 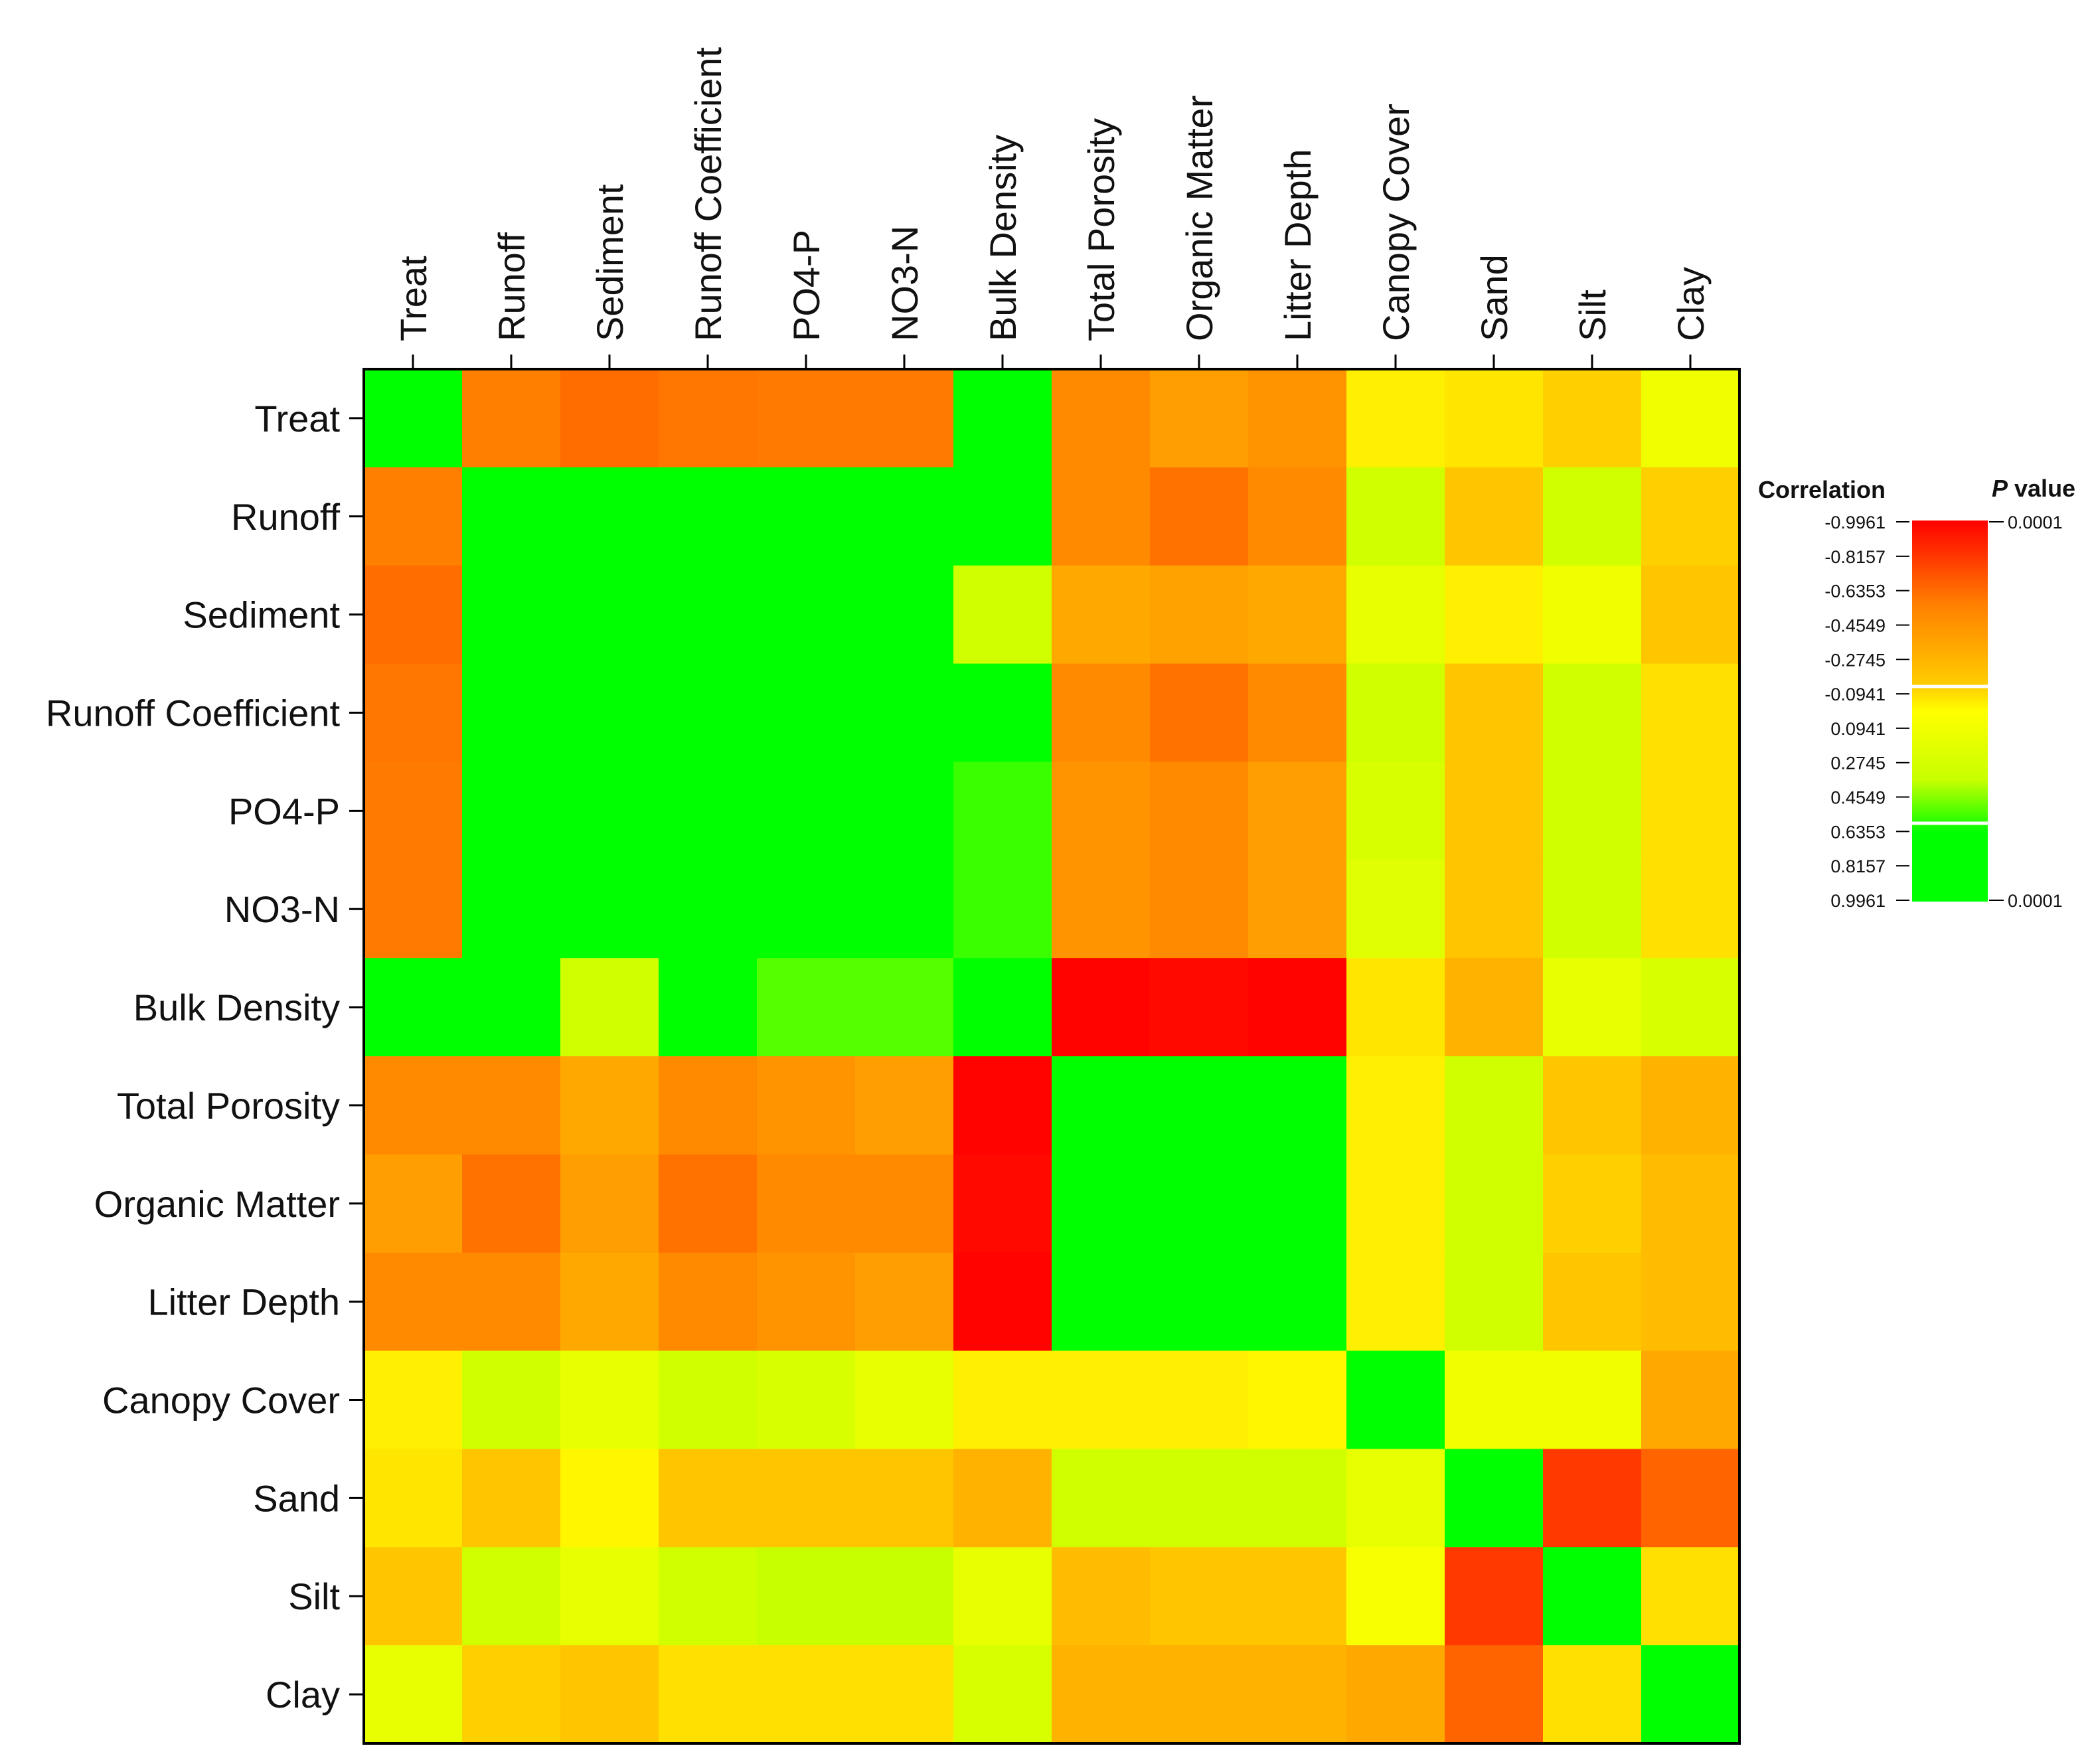 I want to click on legend-tick-label-7: 0.2745, so click(x=1858, y=763).